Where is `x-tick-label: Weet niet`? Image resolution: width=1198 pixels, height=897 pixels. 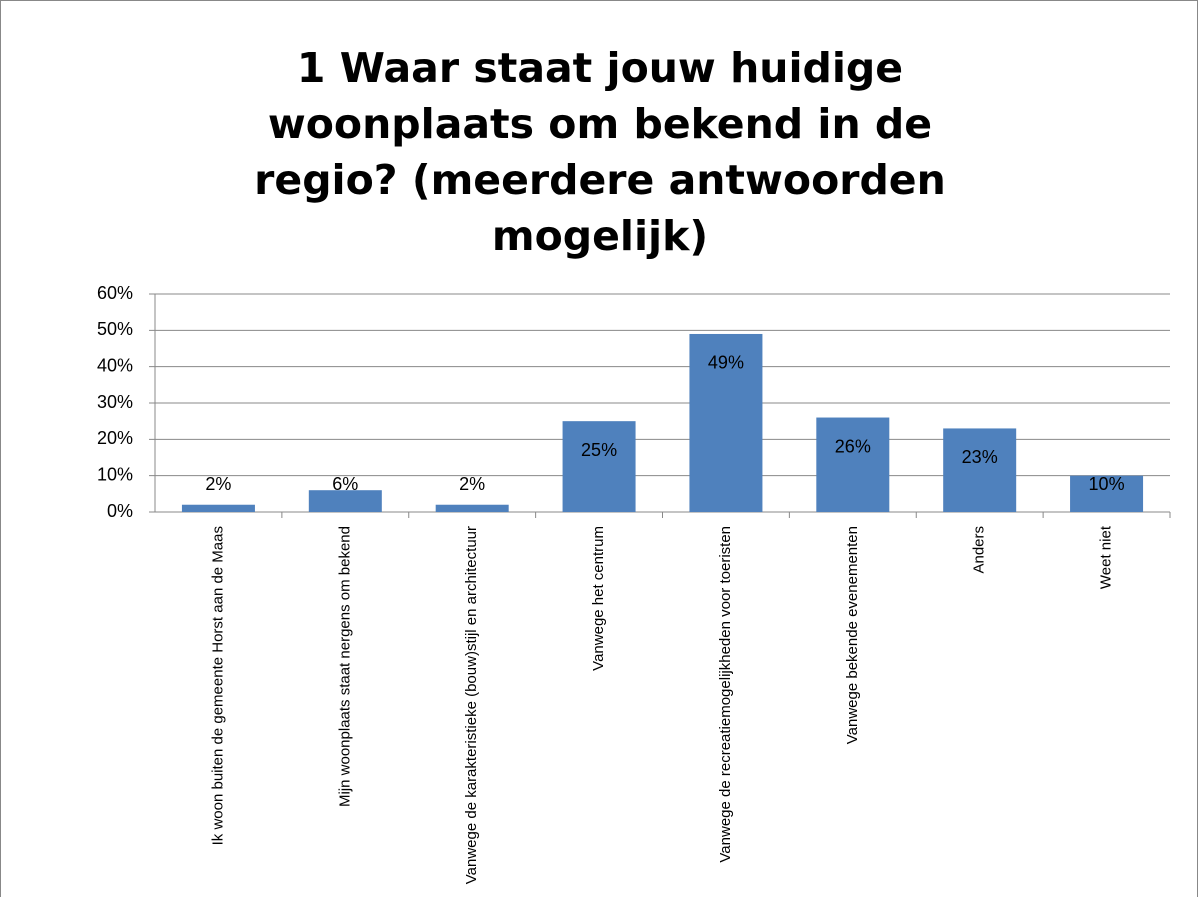
x-tick-label: Weet niet is located at coordinates (1106, 557).